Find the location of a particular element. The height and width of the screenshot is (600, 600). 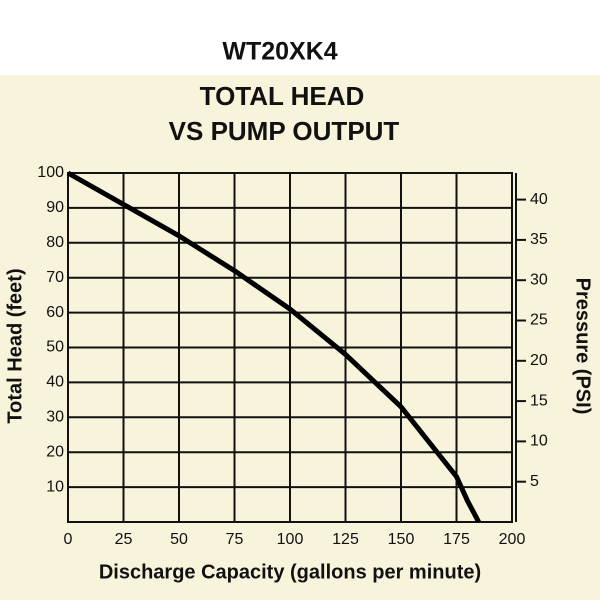

y2-tick-label: 15 is located at coordinates (539, 400).